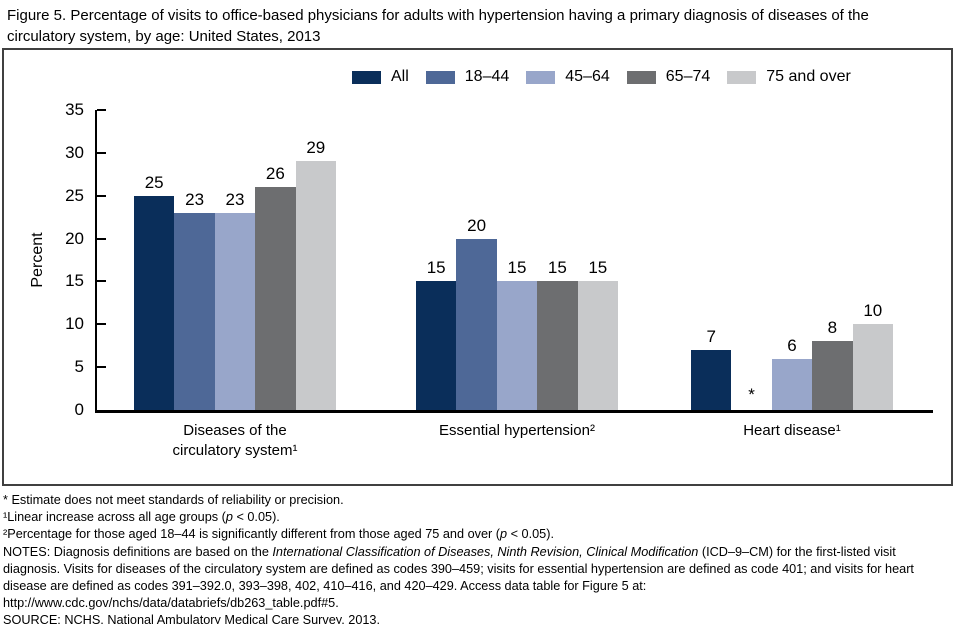 This screenshot has height=624, width=960. What do you see at coordinates (792, 345) in the screenshot?
I see `bar-value-label: 6` at bounding box center [792, 345].